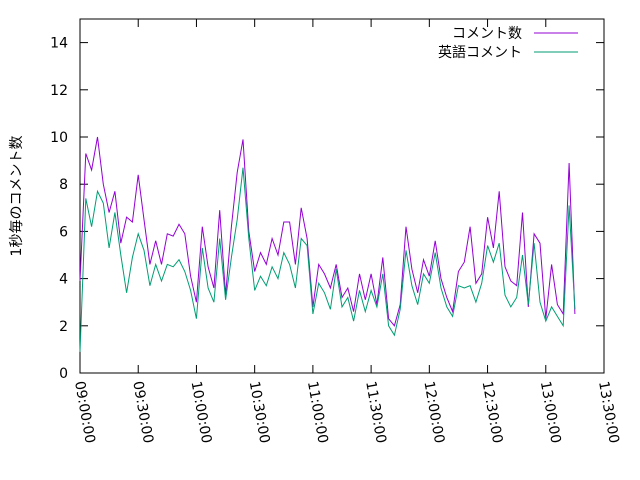  I want to click on y-tick-label: 4, so click(63, 280).